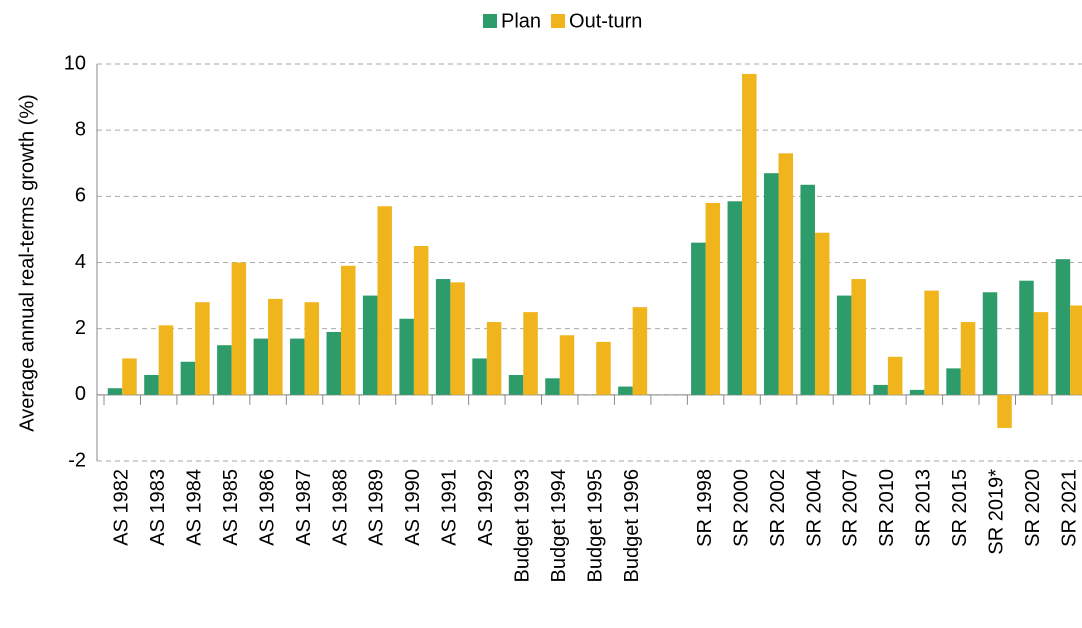  Describe the element at coordinates (814, 508) in the screenshot. I see `x-tick-label: SR 2004` at that location.